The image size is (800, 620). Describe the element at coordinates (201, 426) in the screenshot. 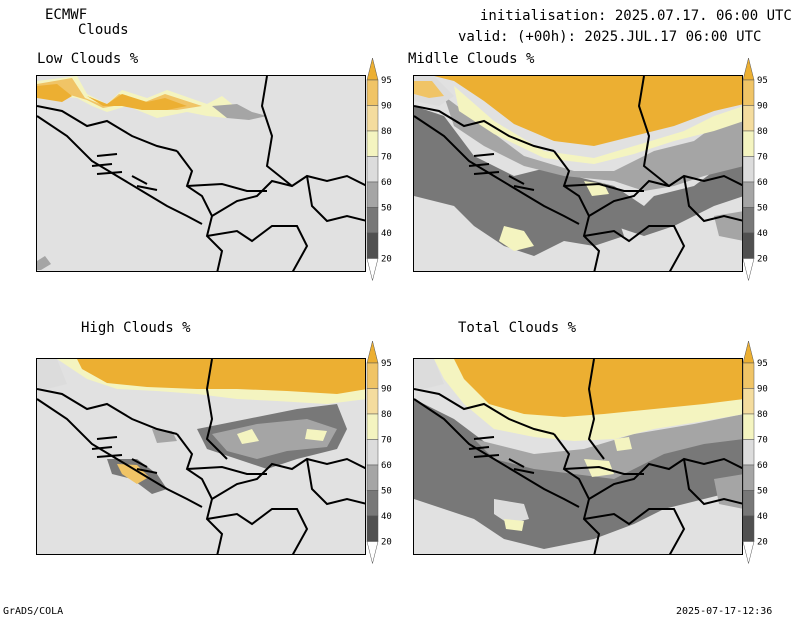

I see `high-clouds-field` at that location.